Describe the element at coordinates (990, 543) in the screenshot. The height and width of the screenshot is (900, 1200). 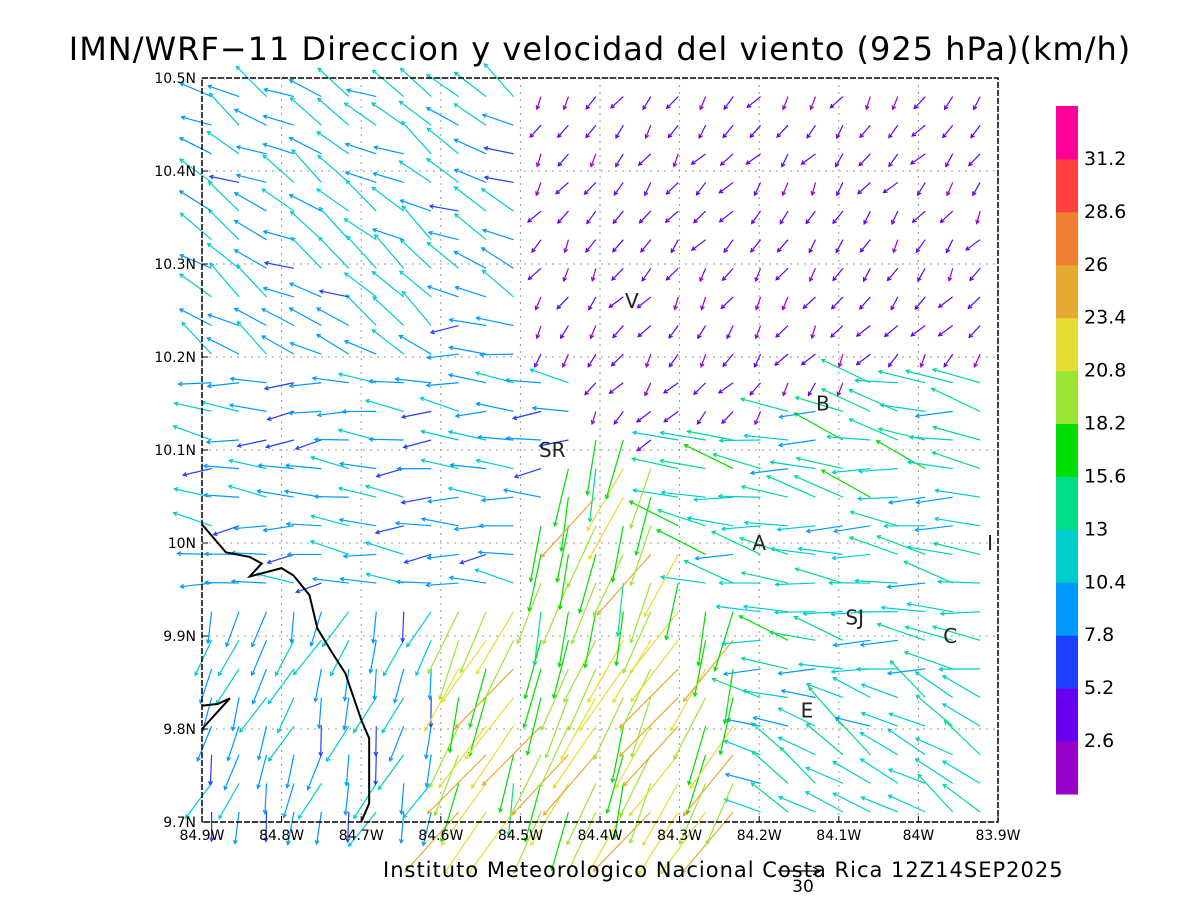
I see `place-label: I` at that location.